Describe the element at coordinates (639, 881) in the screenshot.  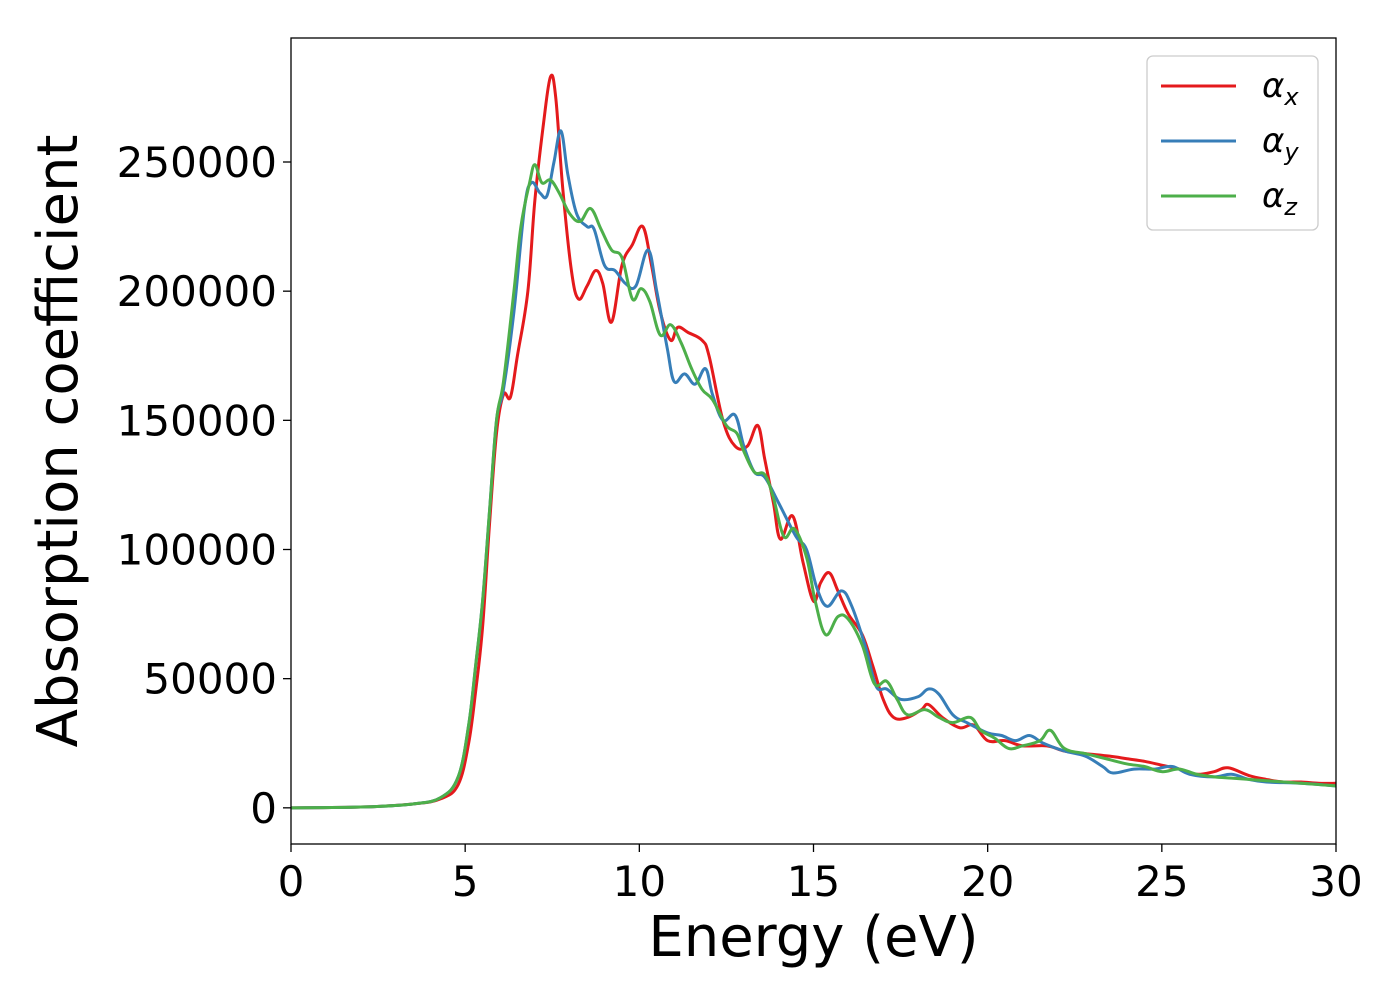
I see `x-tick-label: 10` at that location.